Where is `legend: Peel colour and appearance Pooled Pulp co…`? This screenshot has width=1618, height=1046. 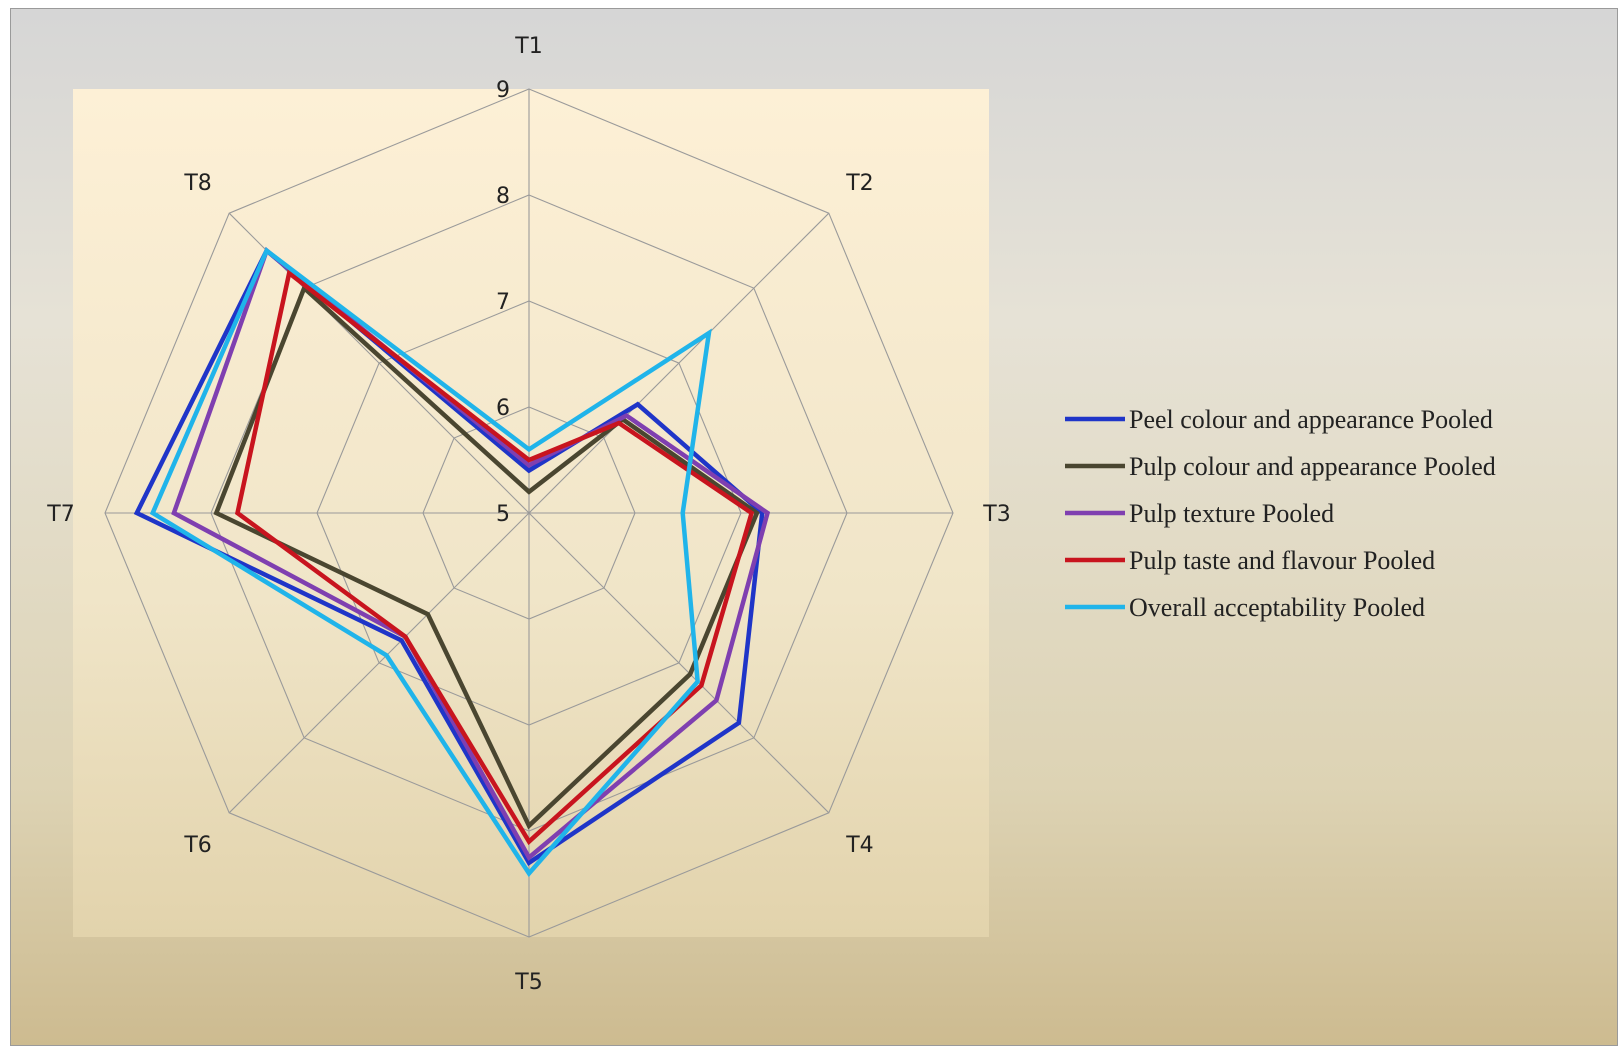 legend: Peel colour and appearance Pooled Pulp co… is located at coordinates (1280, 513).